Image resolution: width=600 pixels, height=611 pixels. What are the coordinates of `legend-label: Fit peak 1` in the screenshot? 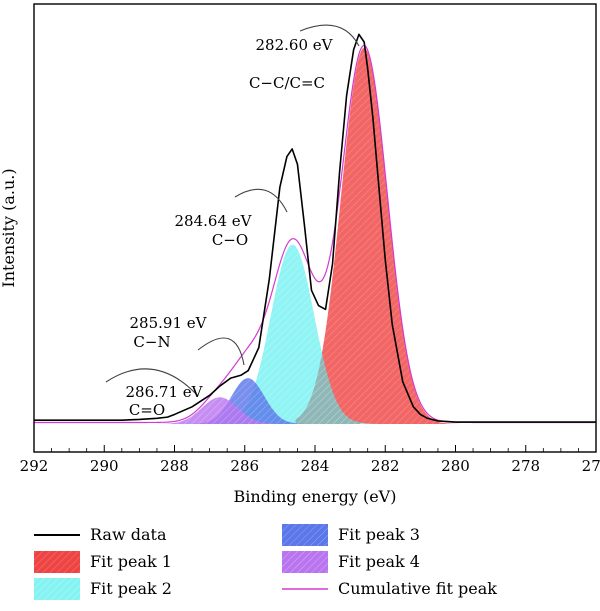 It's located at (131, 561).